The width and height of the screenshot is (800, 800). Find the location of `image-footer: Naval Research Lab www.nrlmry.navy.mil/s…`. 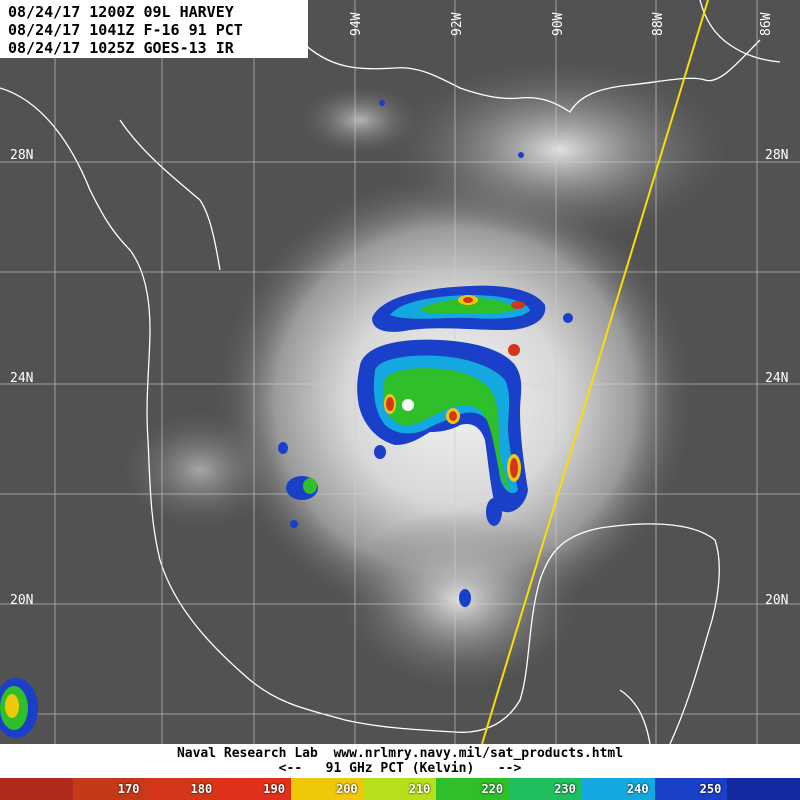

image-footer: Naval Research Lab www.nrlmry.navy.mil/s… is located at coordinates (400, 761).